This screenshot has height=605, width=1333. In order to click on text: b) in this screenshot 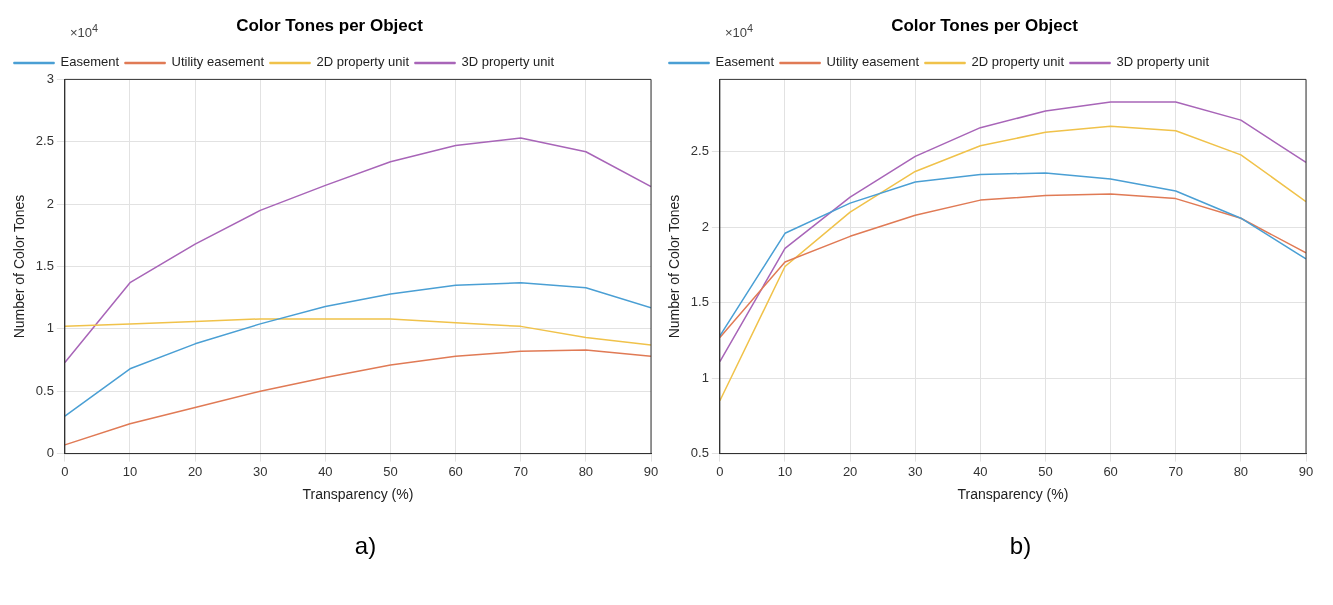, I will do `click(1020, 546)`.